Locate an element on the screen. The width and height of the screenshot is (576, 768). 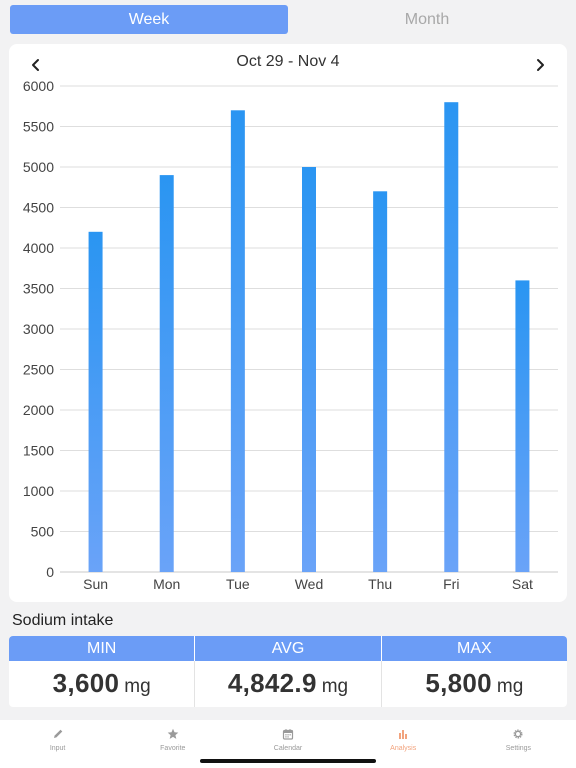
max-stat: 5,800 mg is located at coordinates (474, 684).